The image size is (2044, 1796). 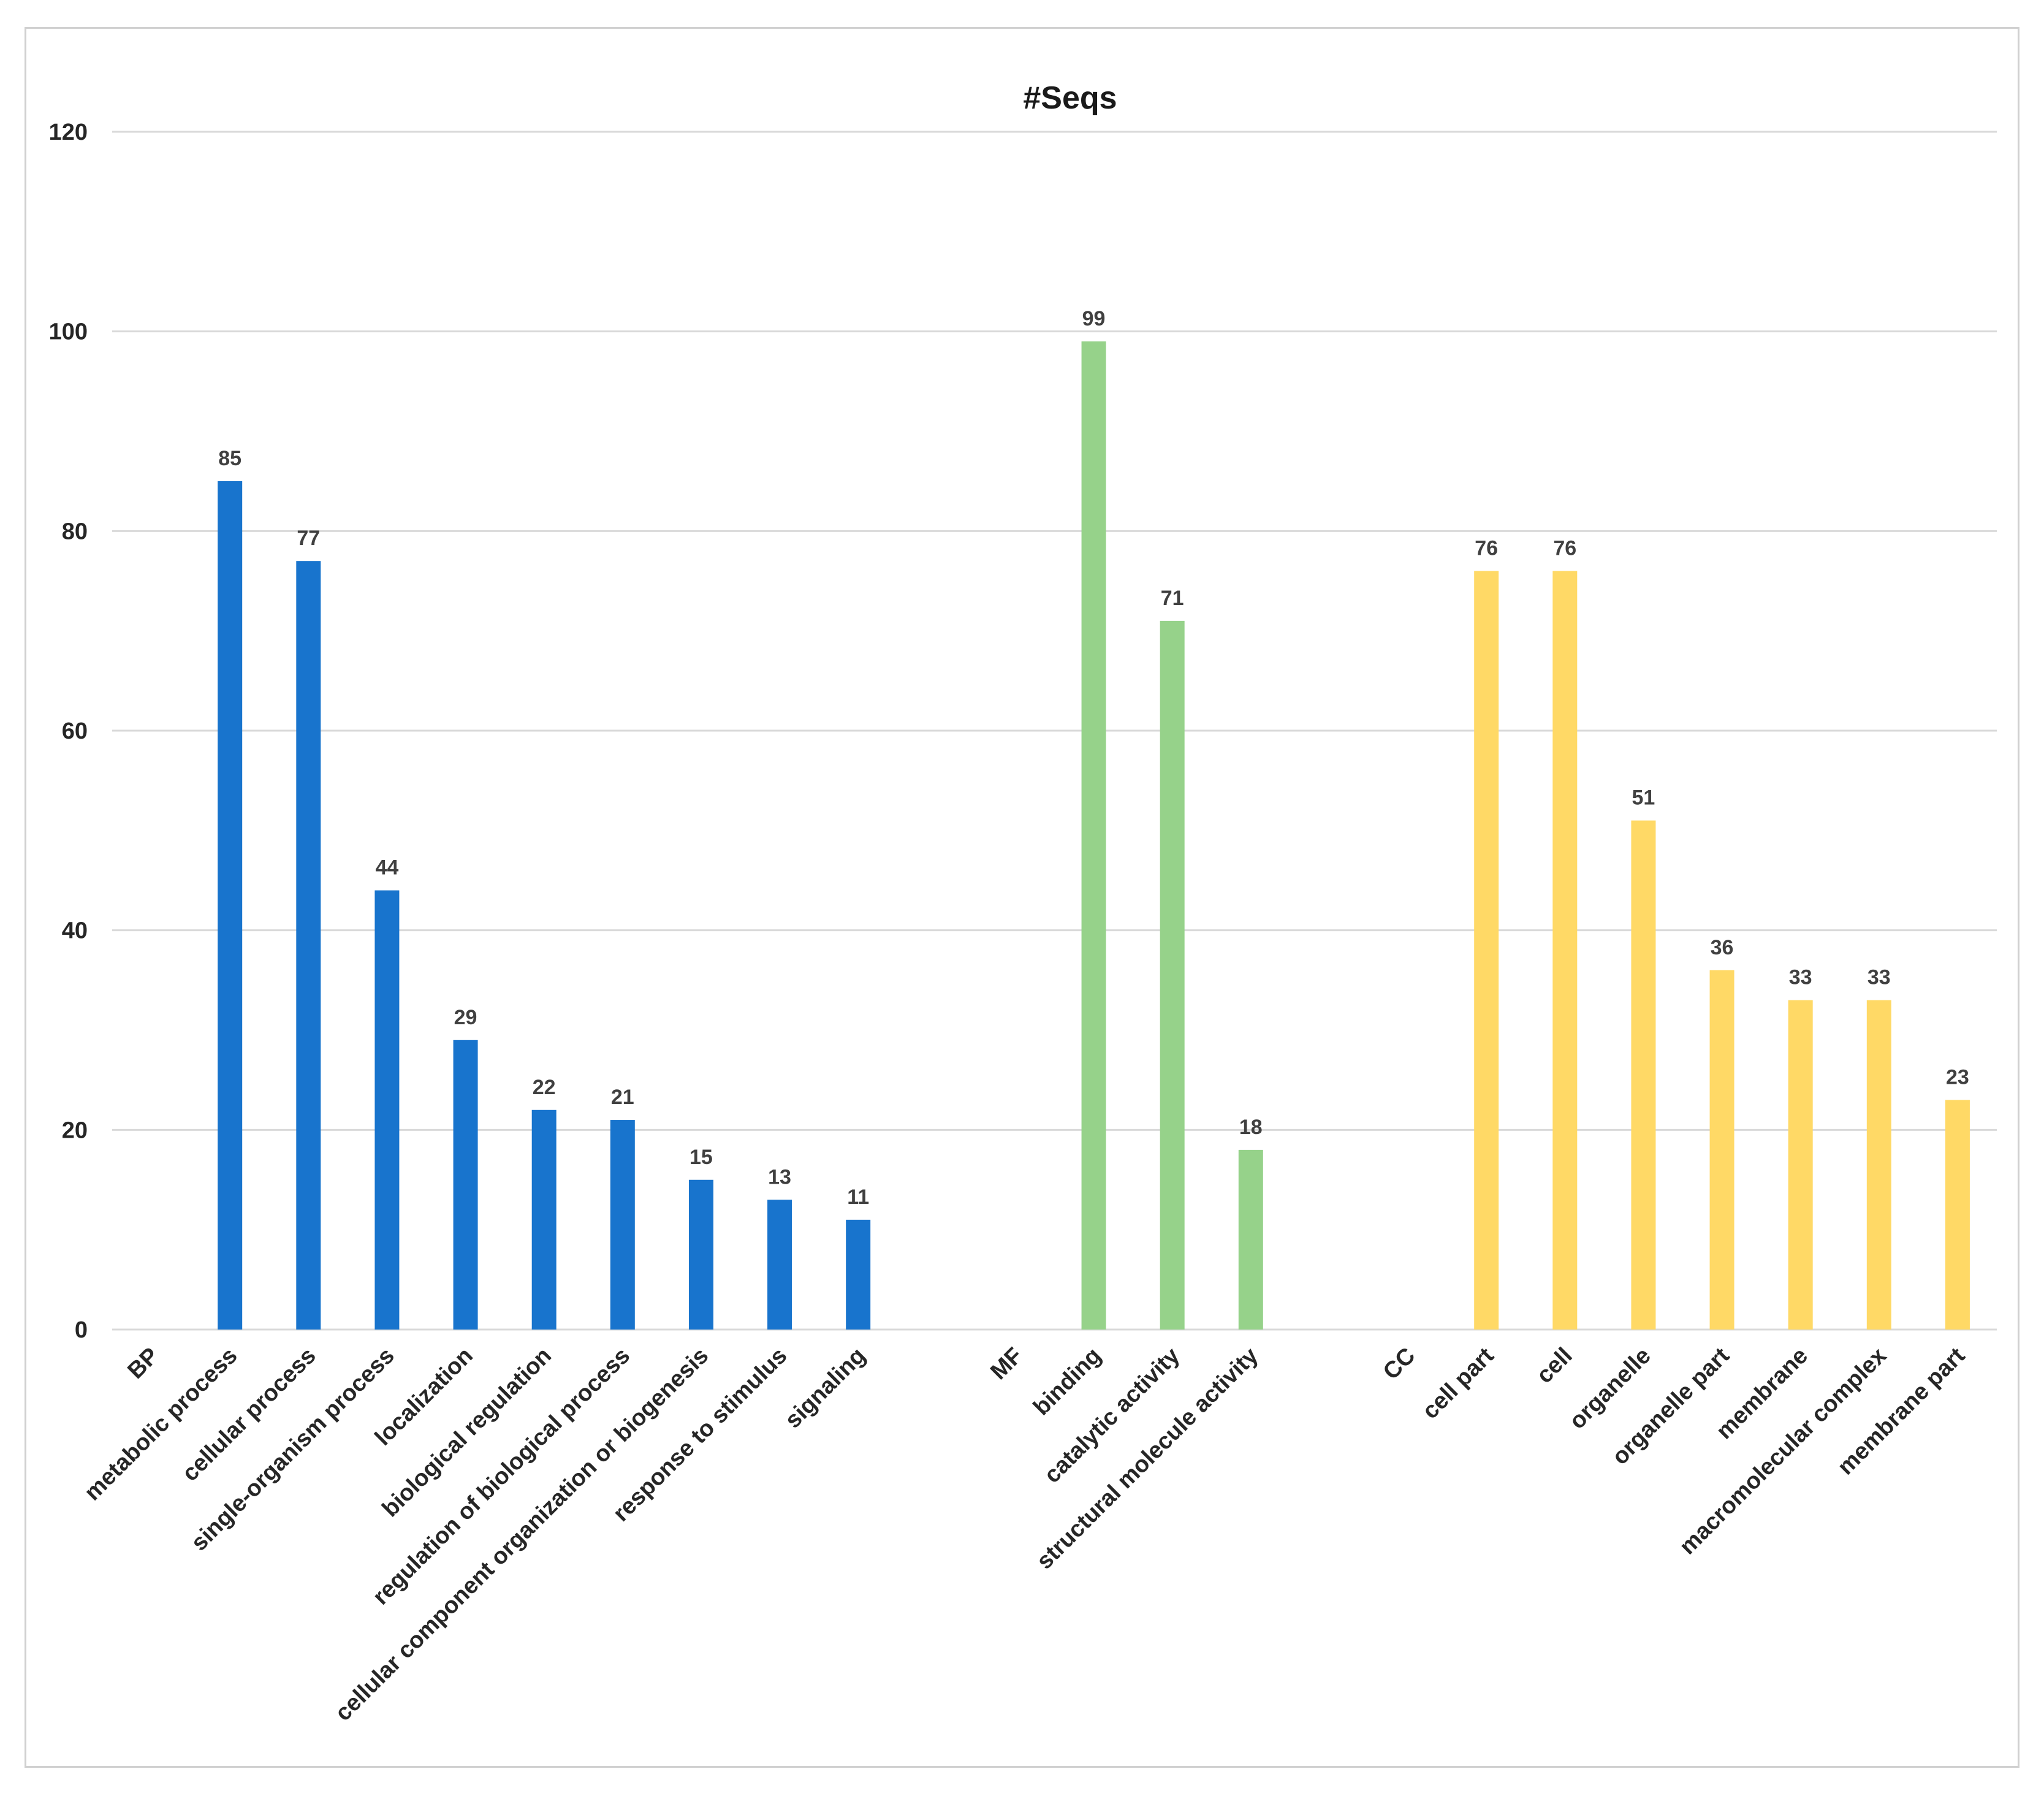 What do you see at coordinates (75, 931) in the screenshot?
I see `y-tick-label: 40` at bounding box center [75, 931].